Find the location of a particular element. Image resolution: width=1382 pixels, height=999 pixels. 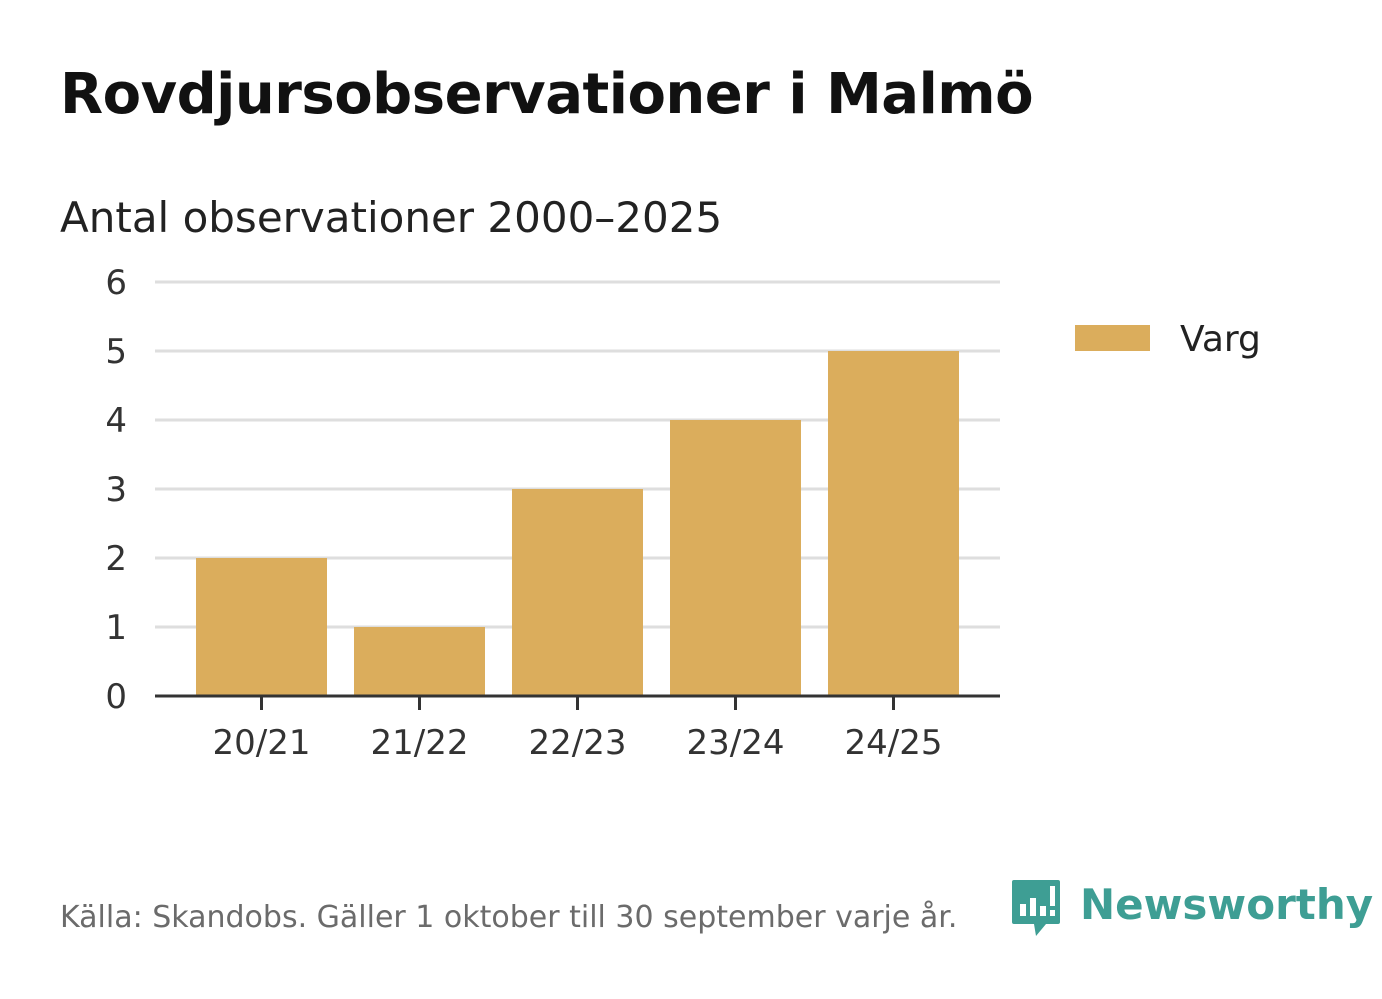

y-tick-label: 0 is located at coordinates (116, 697).